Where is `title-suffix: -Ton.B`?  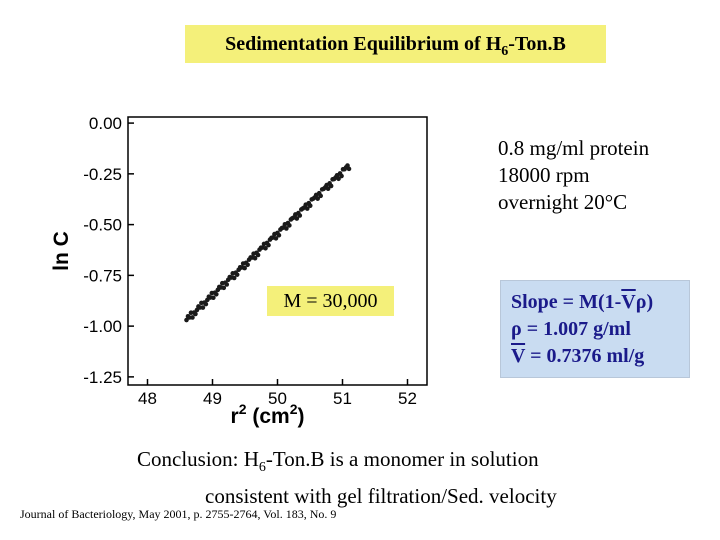
title-suffix: -Ton.B is located at coordinates (537, 44).